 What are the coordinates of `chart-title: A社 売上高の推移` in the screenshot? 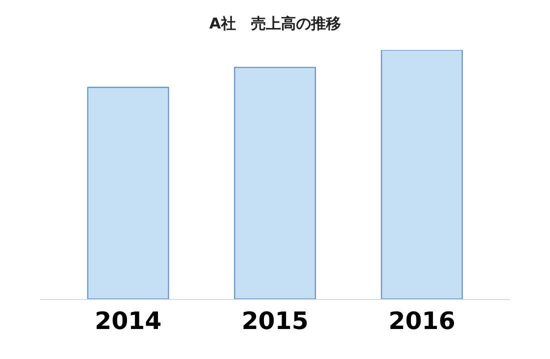 It's located at (275, 23).